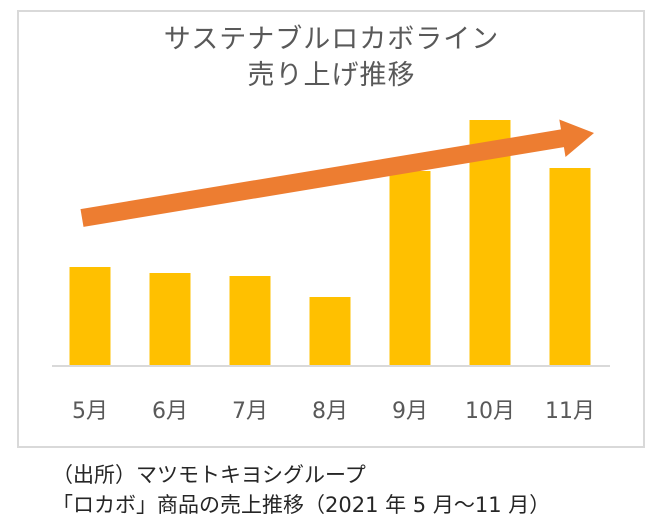  I want to click on x-tick-label: 6月, so click(170, 411).